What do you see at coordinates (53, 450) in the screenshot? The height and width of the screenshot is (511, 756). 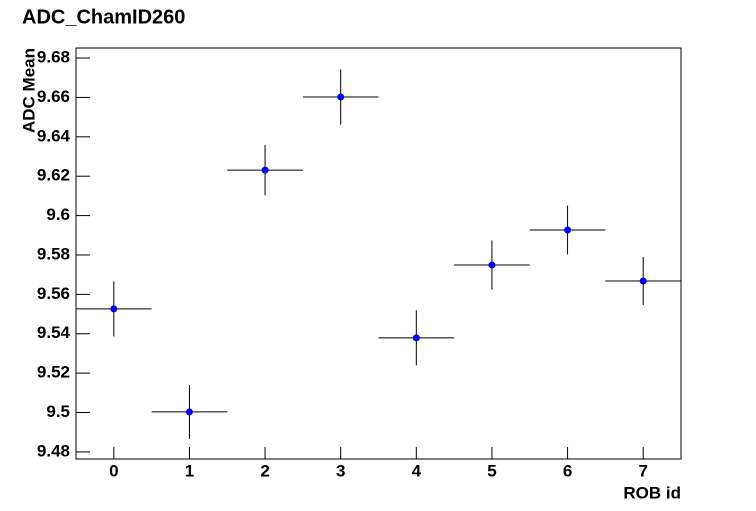 I see `y-tick-label: 9.48` at bounding box center [53, 450].